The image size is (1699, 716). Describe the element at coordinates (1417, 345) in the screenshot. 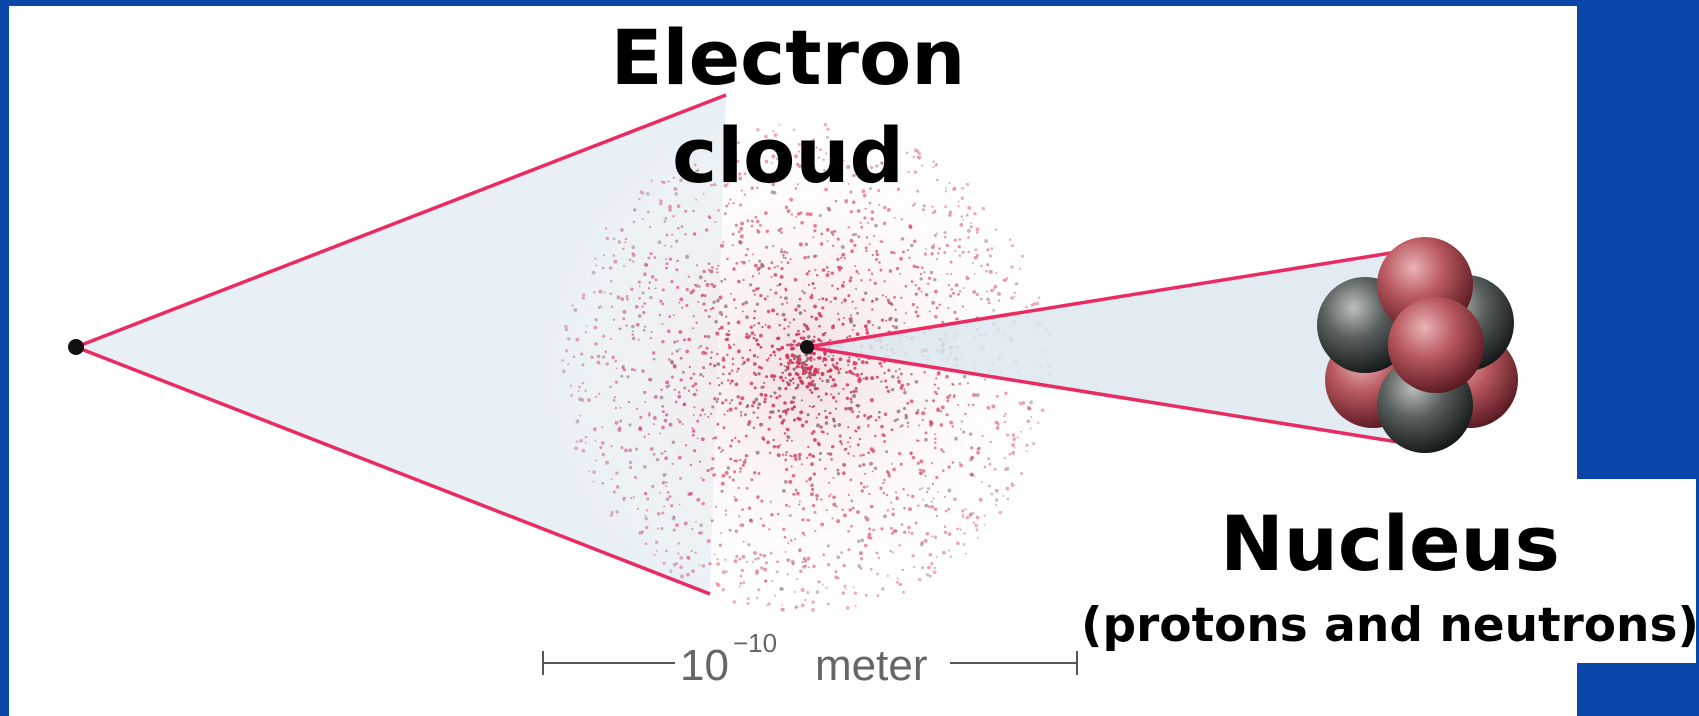

I see `nucleus` at that location.